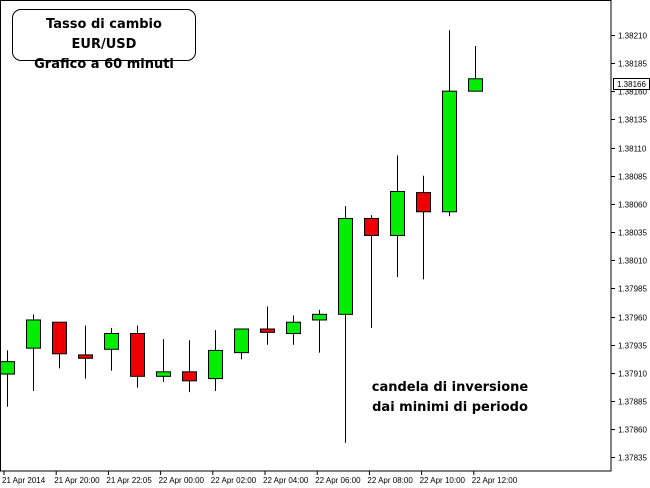 This screenshot has height=488, width=650. I want to click on y-tick: 1.38160, so click(629, 92).